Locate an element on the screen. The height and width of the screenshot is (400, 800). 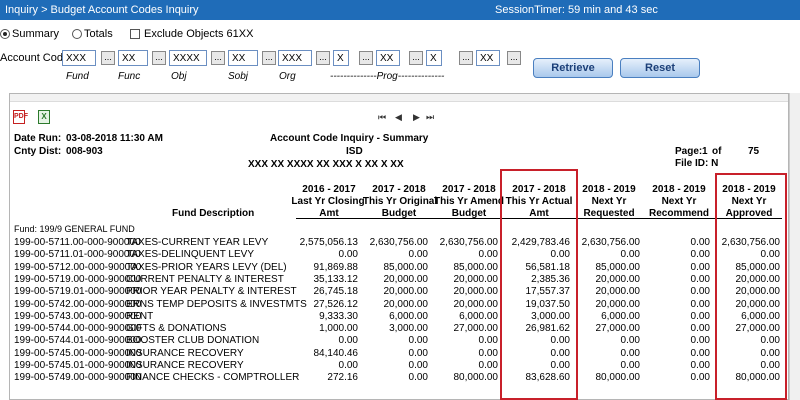
amount-cell: 84,140.46 is located at coordinates (336, 353).